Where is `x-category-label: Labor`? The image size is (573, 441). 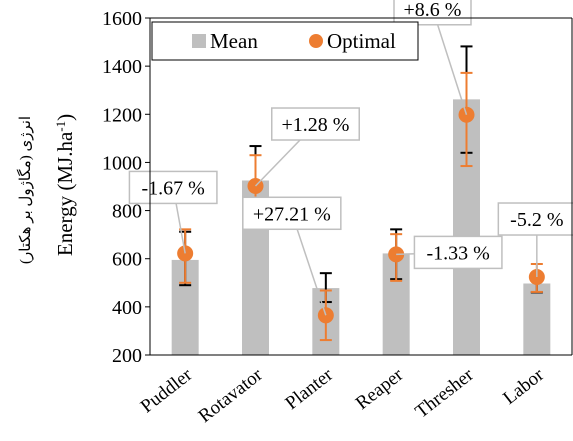
x-category-label: Labor is located at coordinates (523, 386).